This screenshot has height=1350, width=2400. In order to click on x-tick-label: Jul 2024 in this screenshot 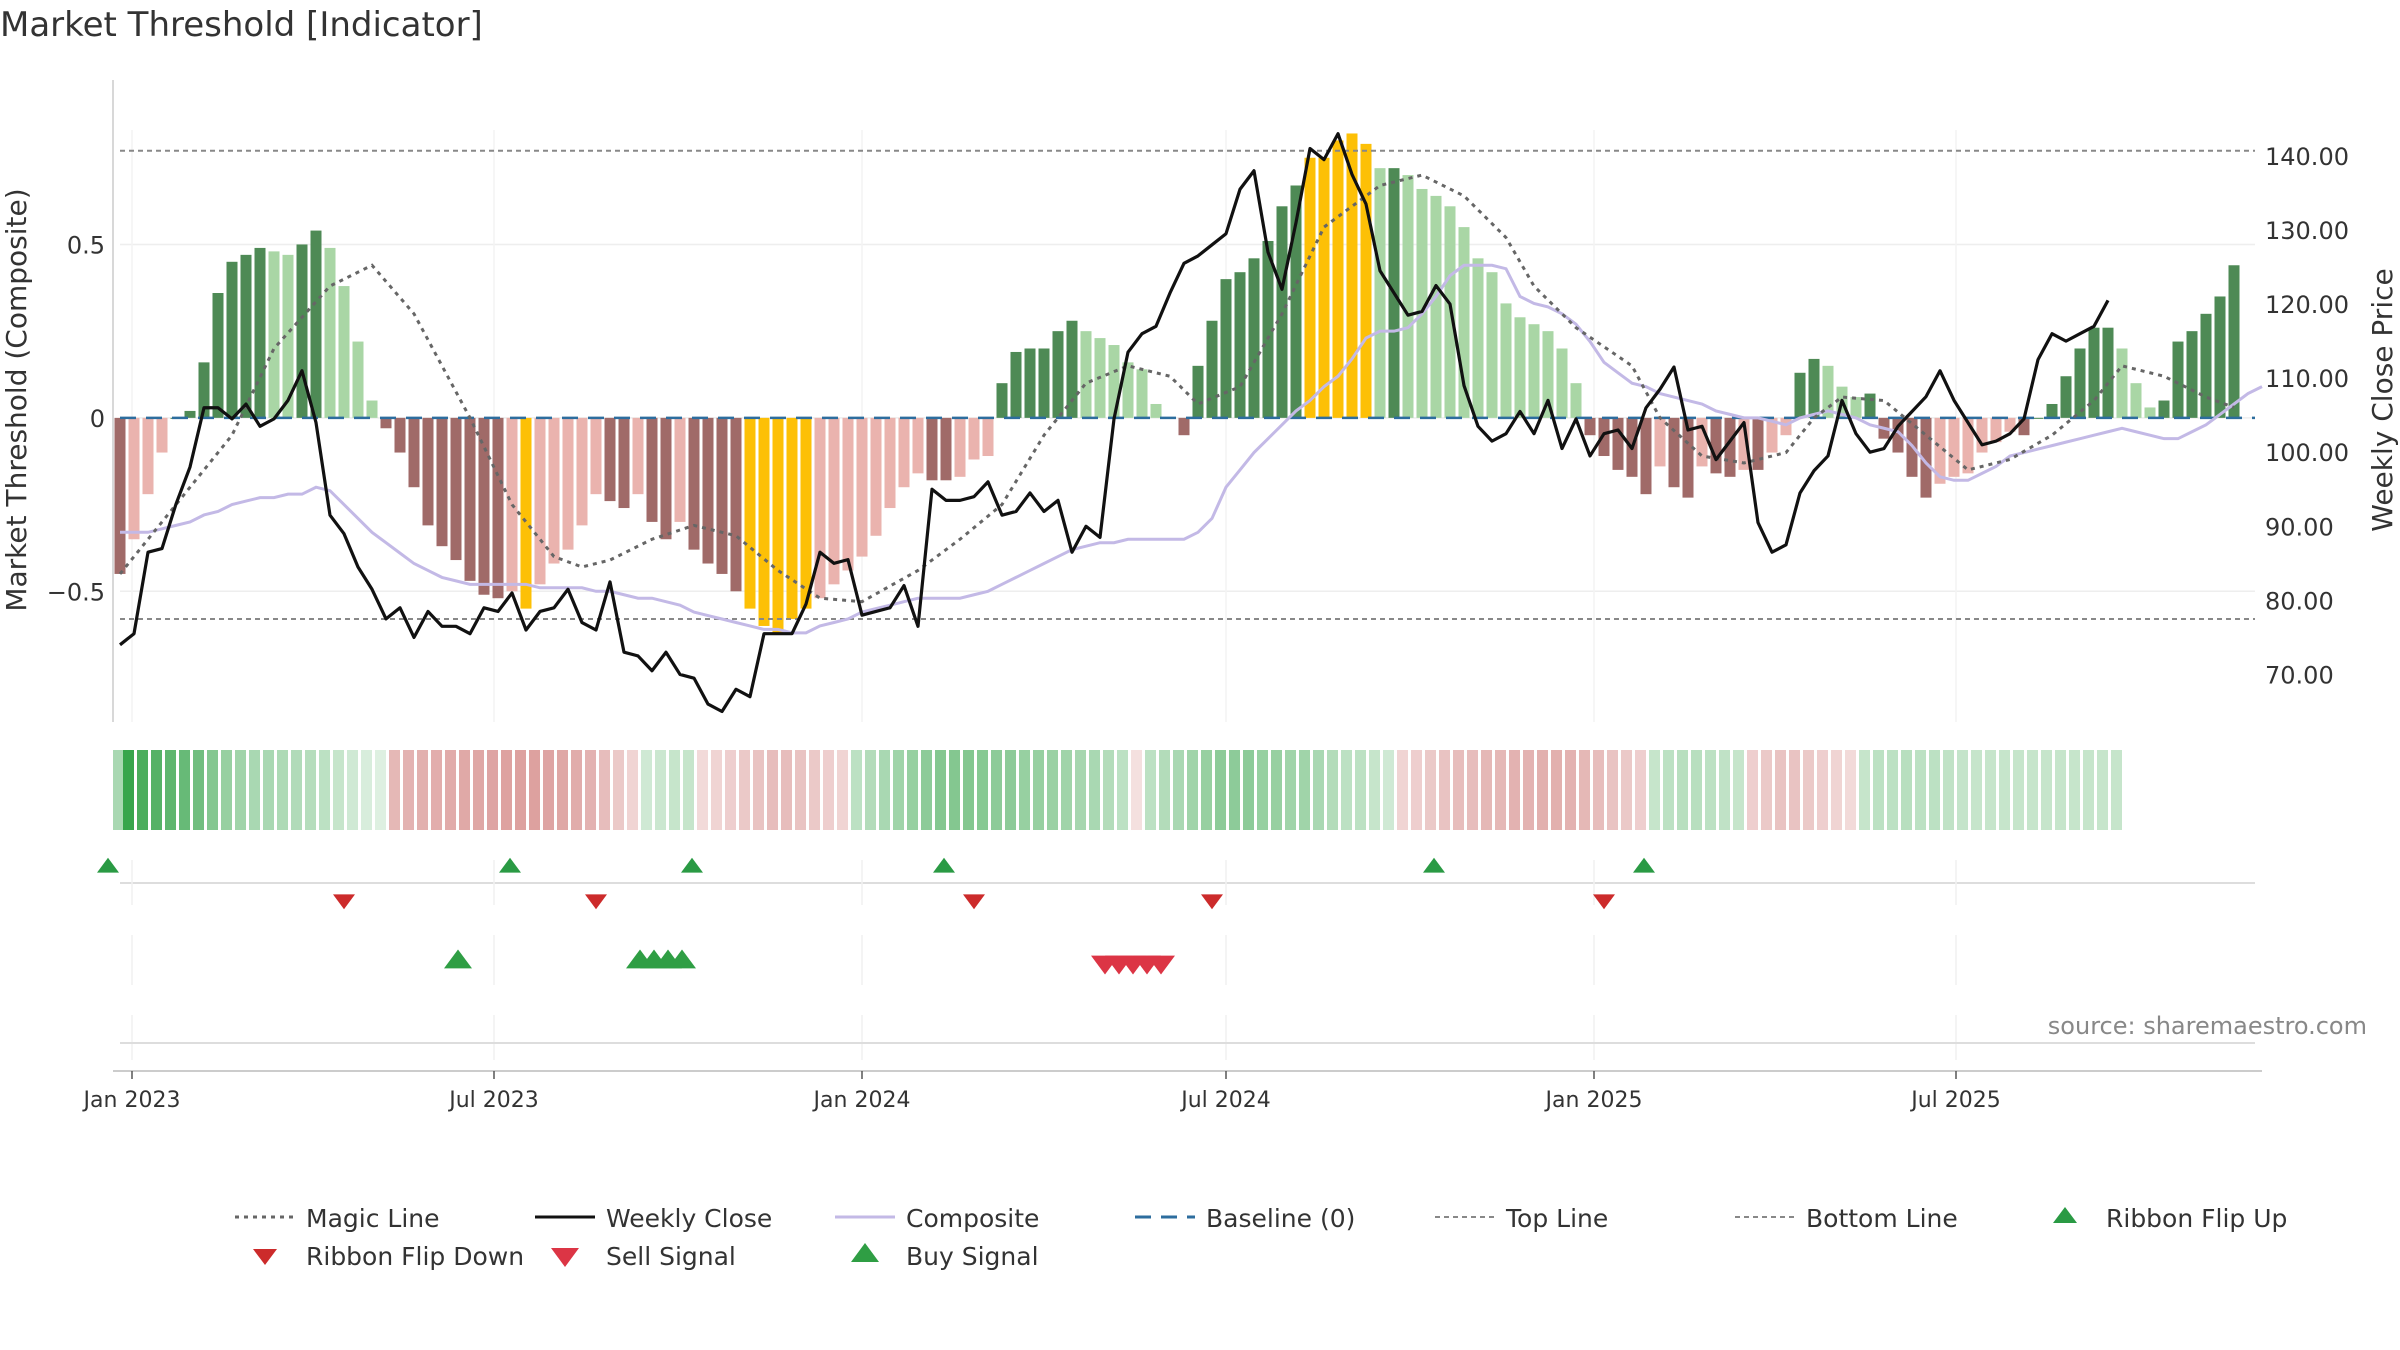, I will do `click(1225, 1100)`.